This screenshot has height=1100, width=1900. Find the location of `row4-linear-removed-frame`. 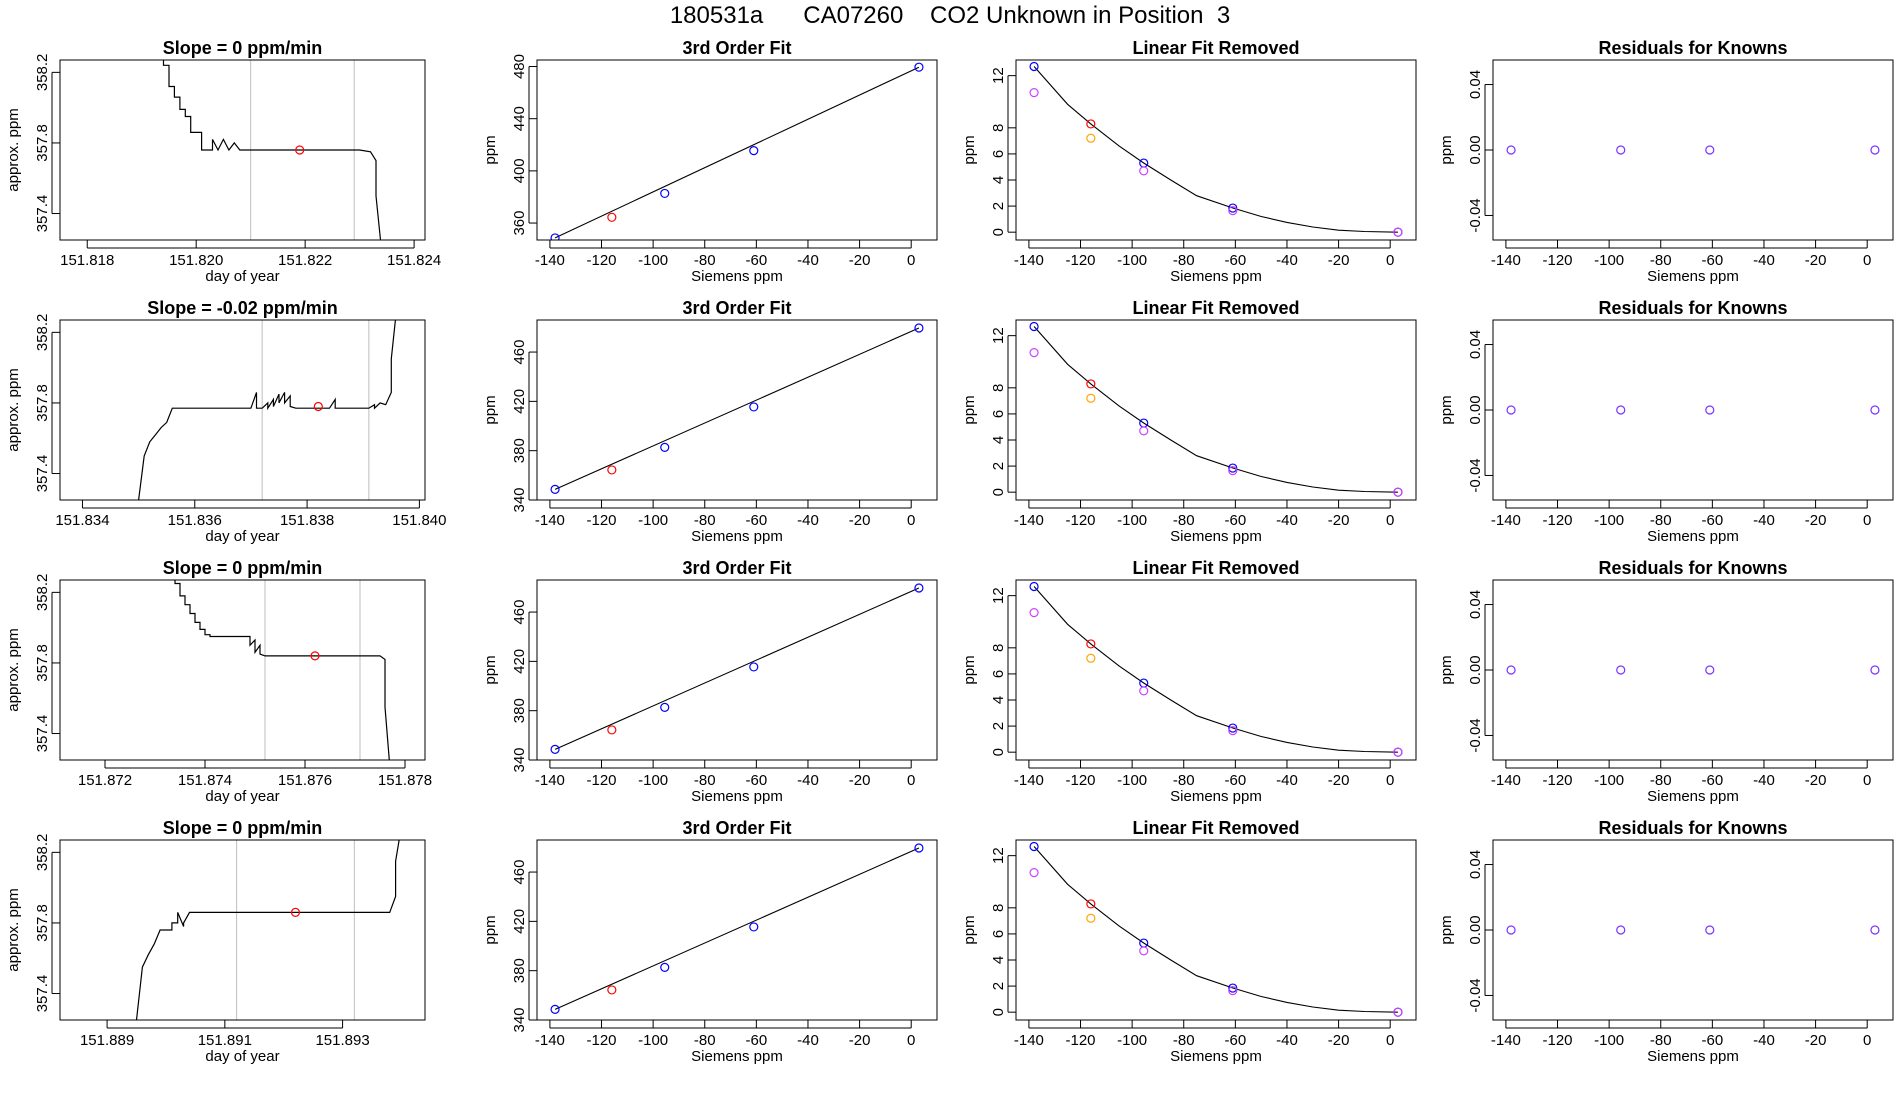

row4-linear-removed-frame is located at coordinates (1216, 930).